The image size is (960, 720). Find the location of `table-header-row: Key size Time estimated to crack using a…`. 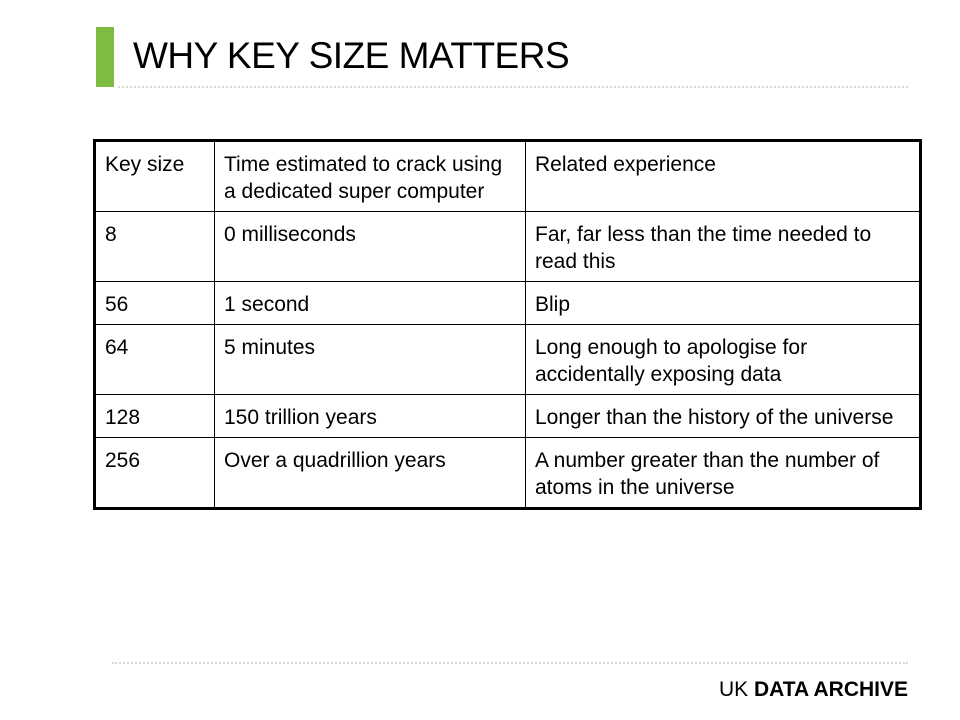

table-header-row: Key size Time estimated to crack using a… is located at coordinates (507, 176).